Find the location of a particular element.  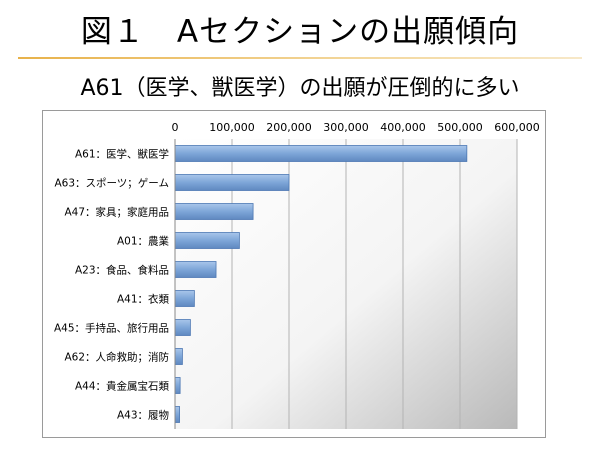

x-tick-label: 500,000 is located at coordinates (460, 127).